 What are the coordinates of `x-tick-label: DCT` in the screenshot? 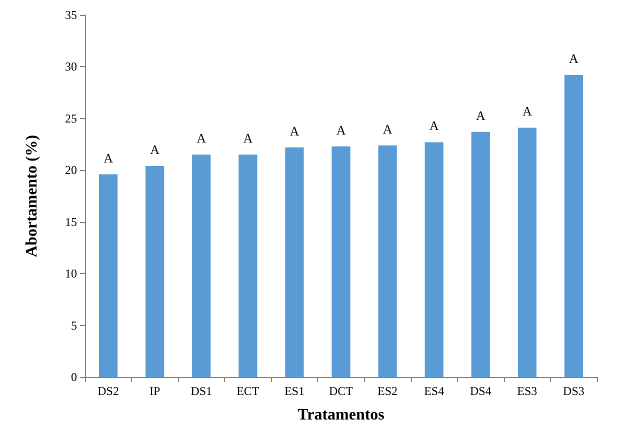 It's located at (341, 391).